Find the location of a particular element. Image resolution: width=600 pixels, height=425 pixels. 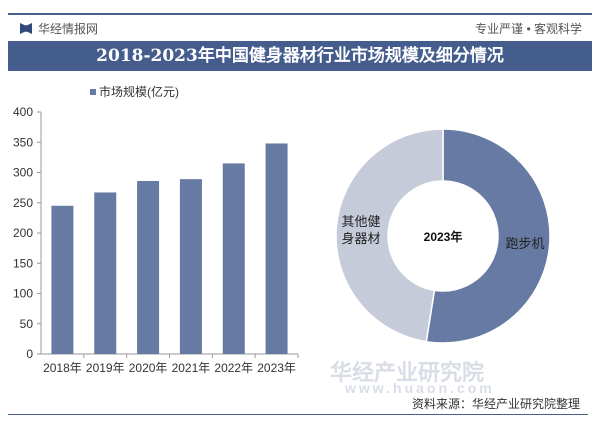

y-tick-label: 100 is located at coordinates (23, 294).